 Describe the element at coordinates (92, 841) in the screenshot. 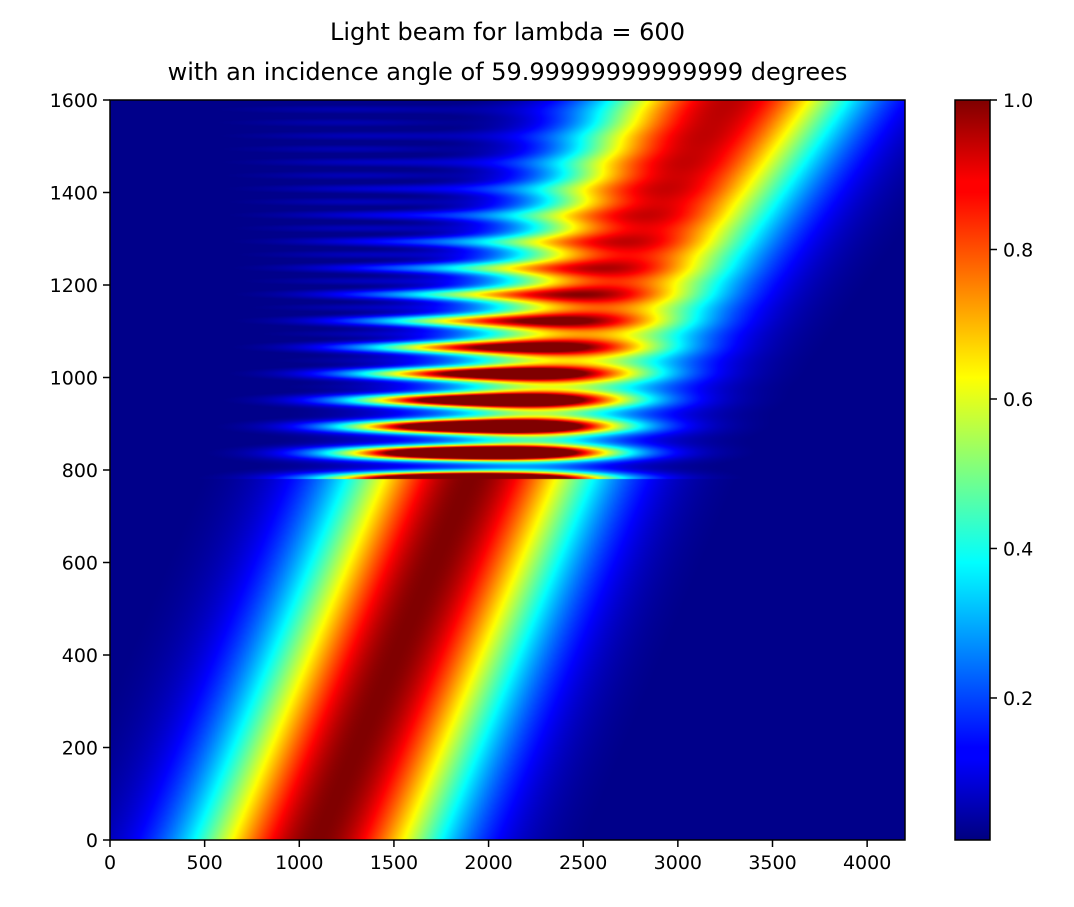

I see `y-tick-label: 0` at that location.